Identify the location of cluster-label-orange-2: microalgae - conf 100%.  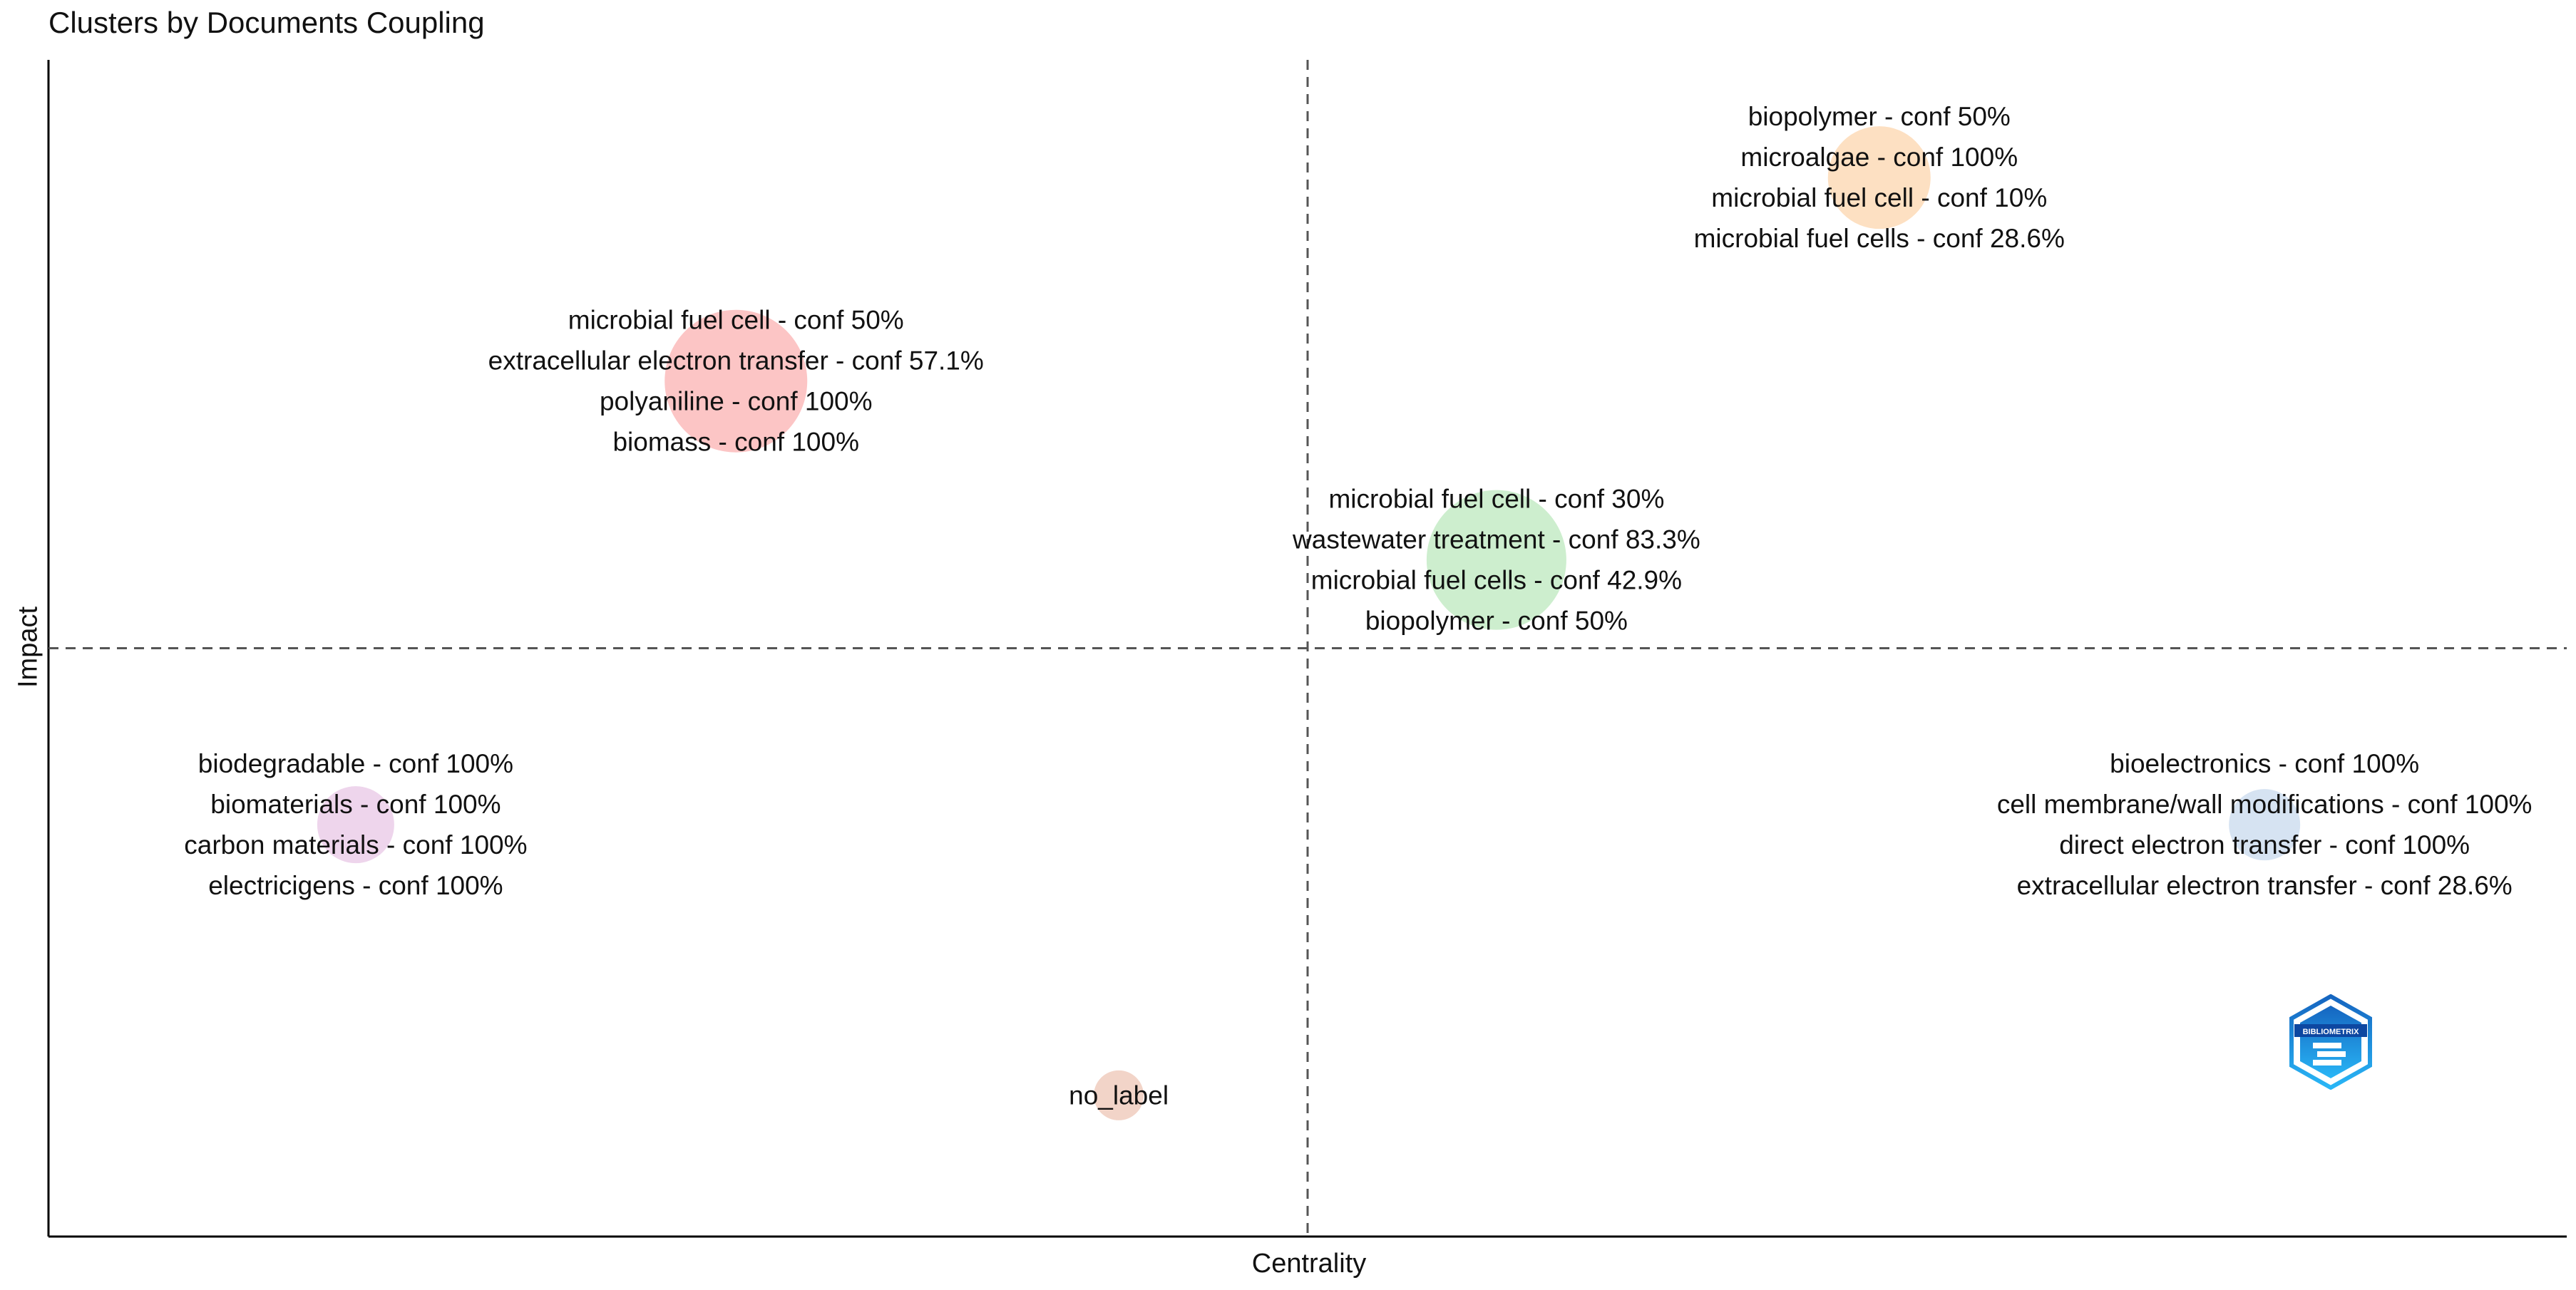
(1879, 157).